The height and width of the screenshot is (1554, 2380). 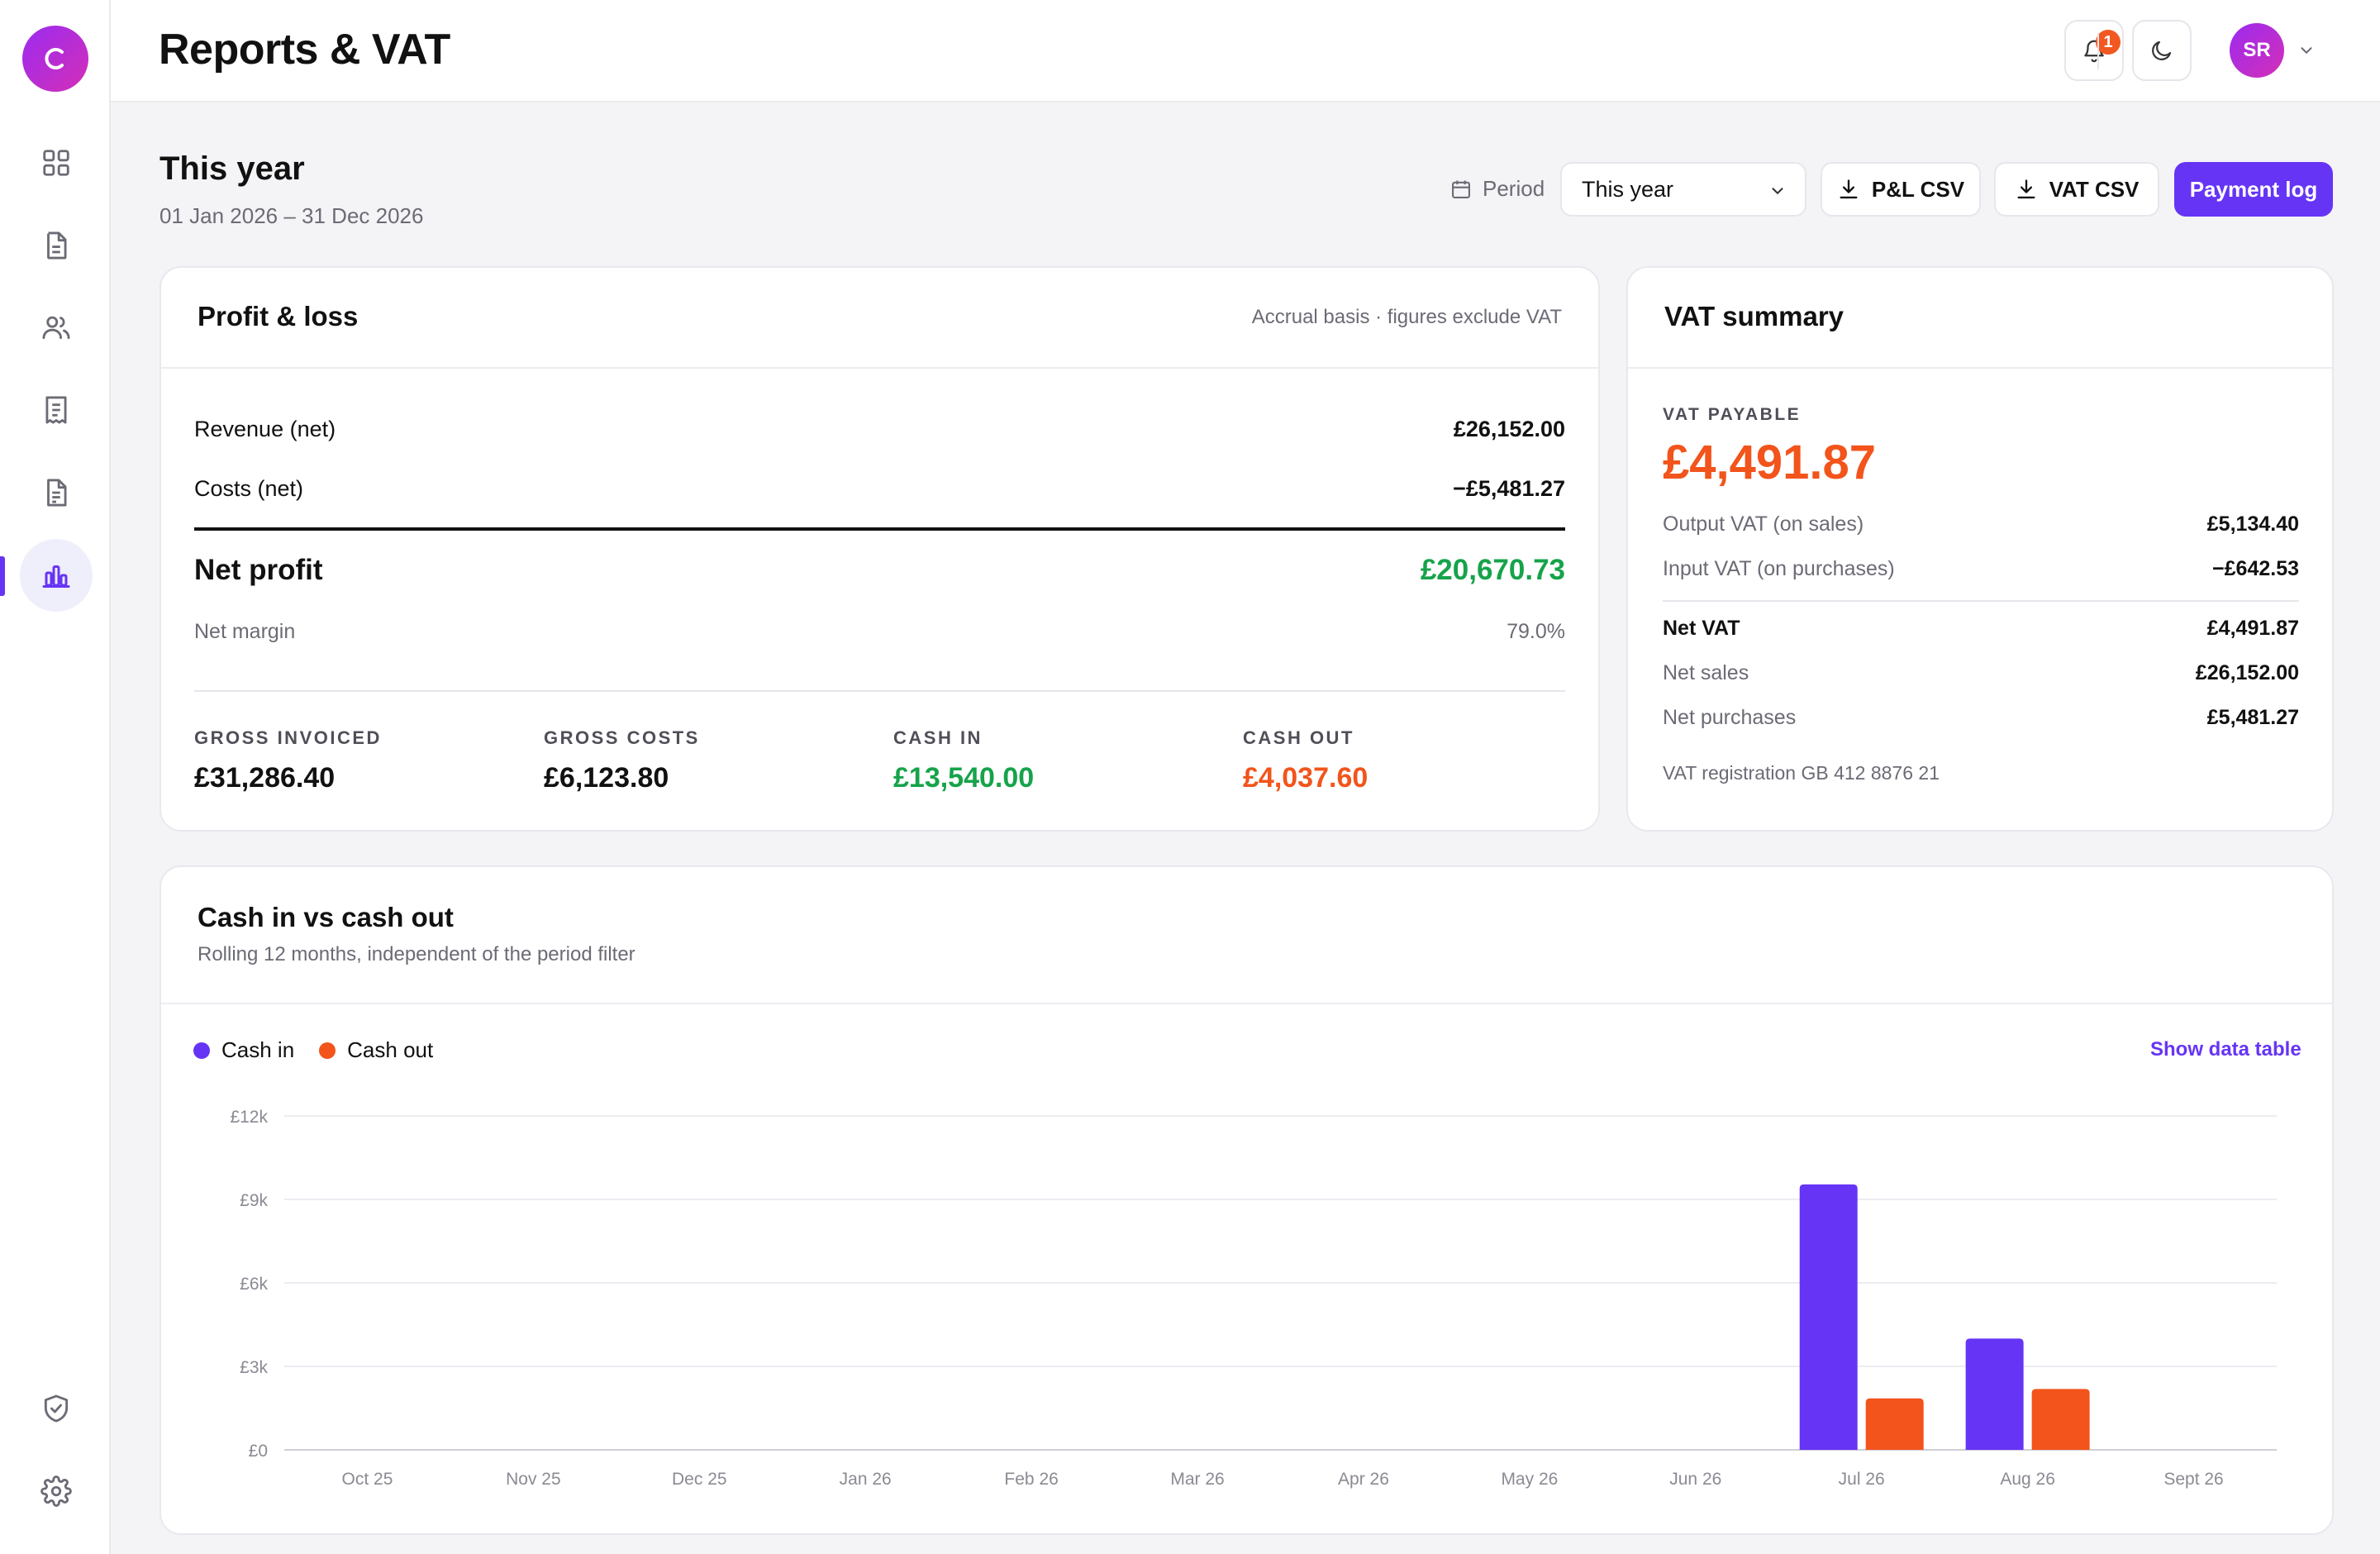 What do you see at coordinates (1701, 628) in the screenshot?
I see `net-vat-label: Net VAT` at bounding box center [1701, 628].